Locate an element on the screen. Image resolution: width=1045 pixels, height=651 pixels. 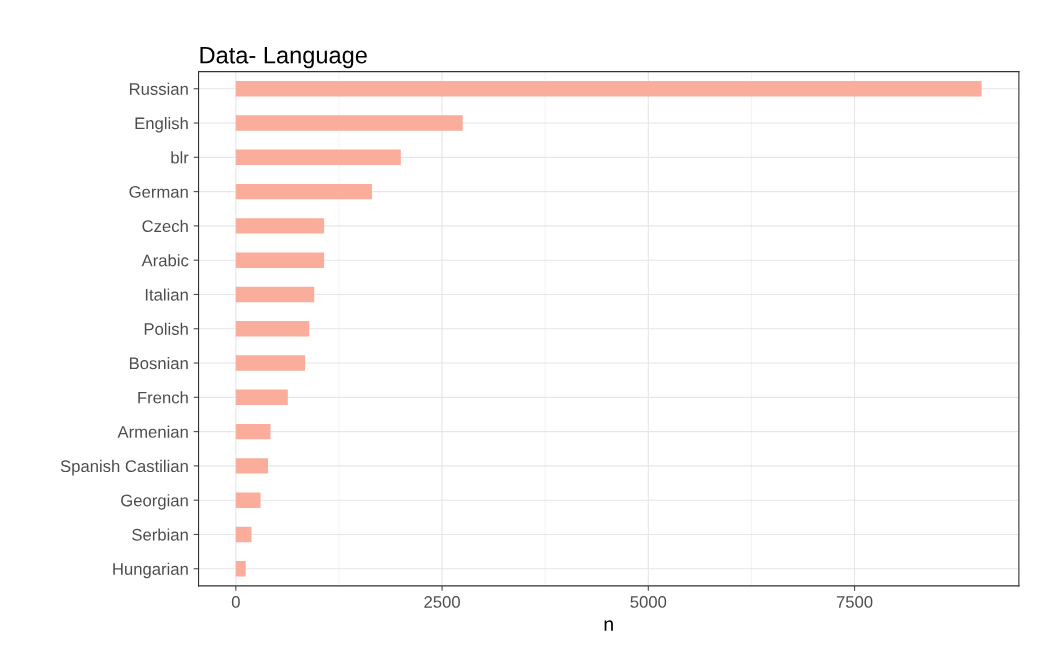
y-tick-label: German is located at coordinates (158, 192).